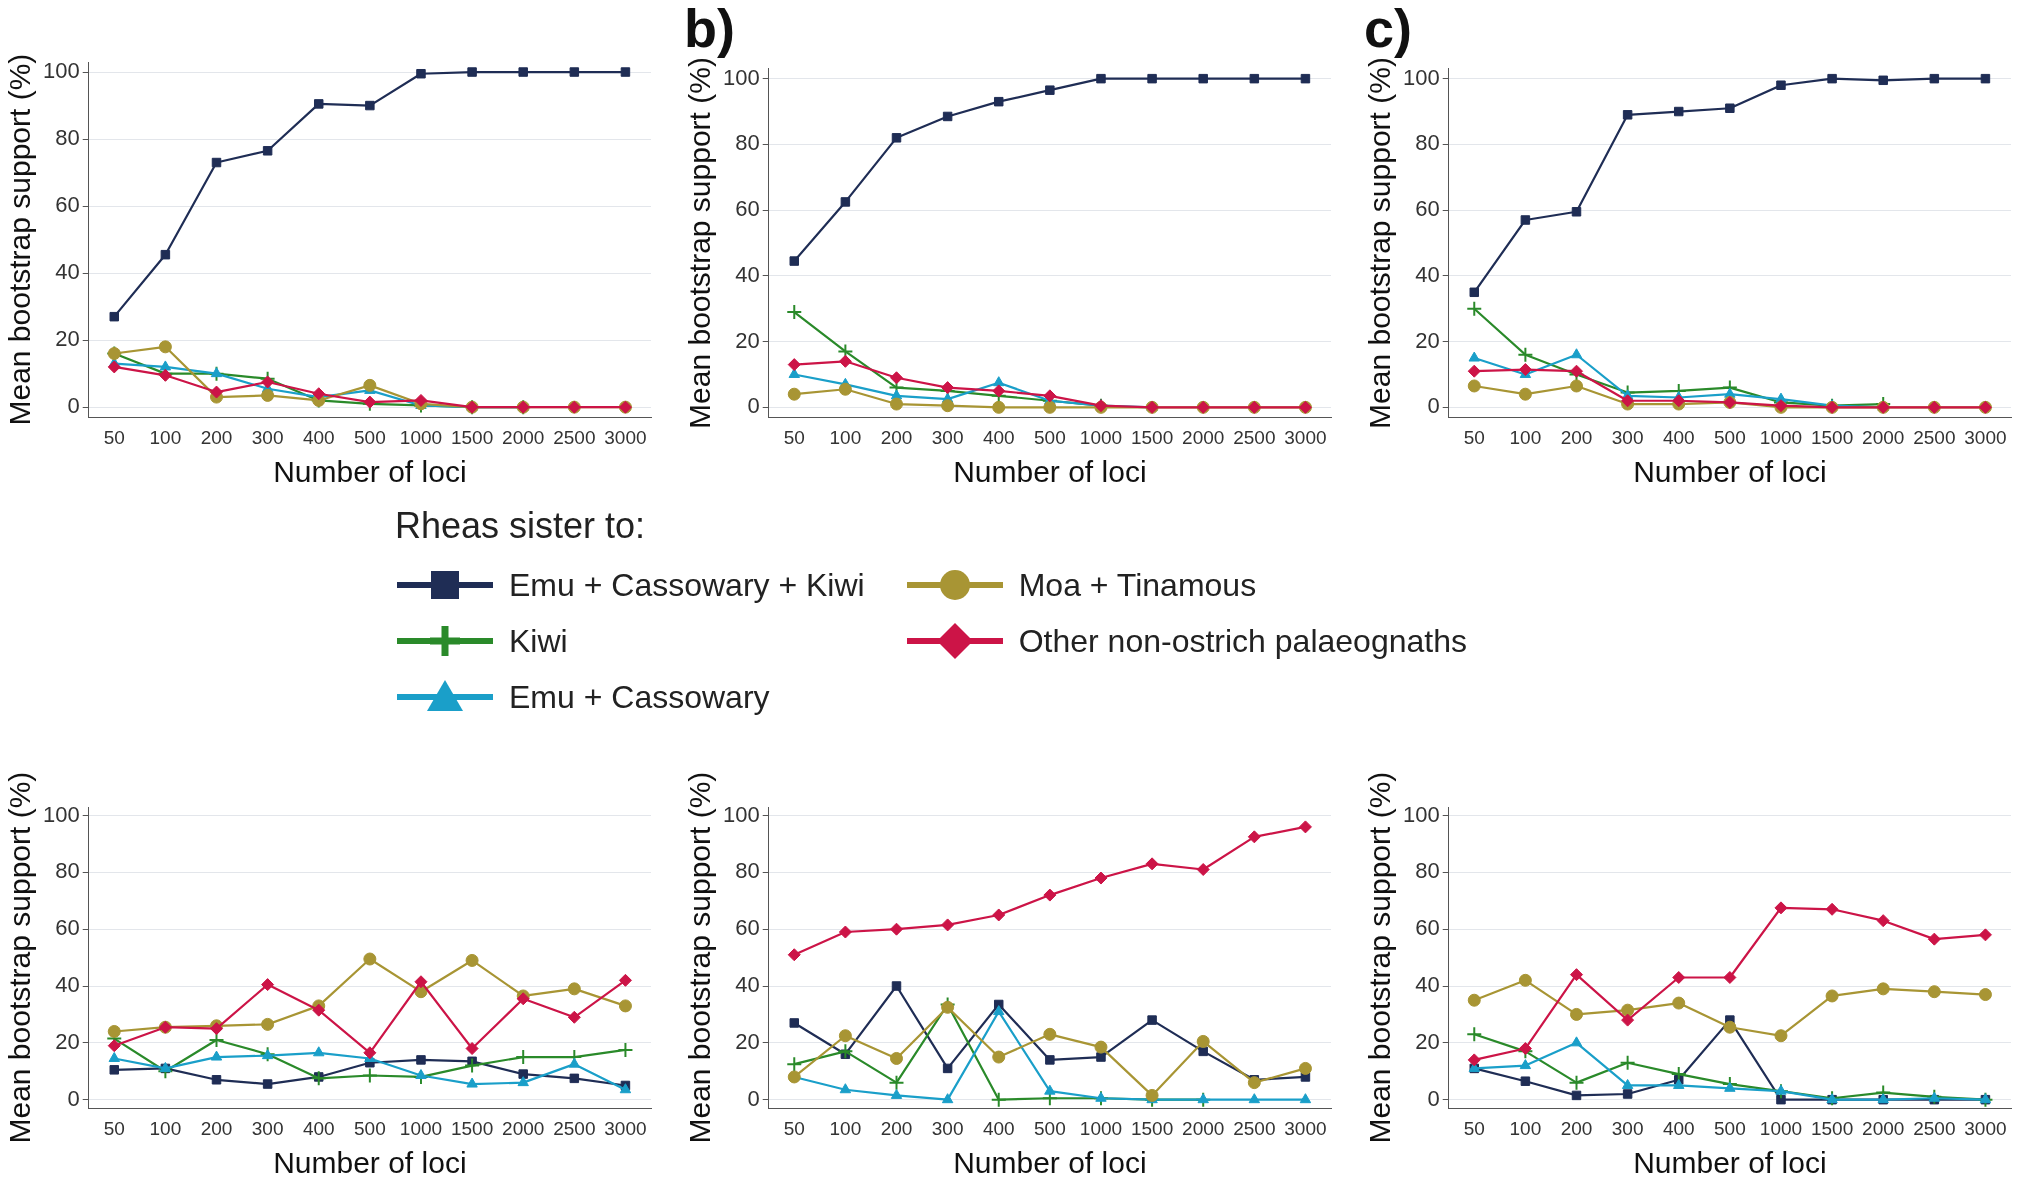  Describe the element at coordinates (1137, 585) in the screenshot. I see `legend-label: Moa + Tinamous` at that location.